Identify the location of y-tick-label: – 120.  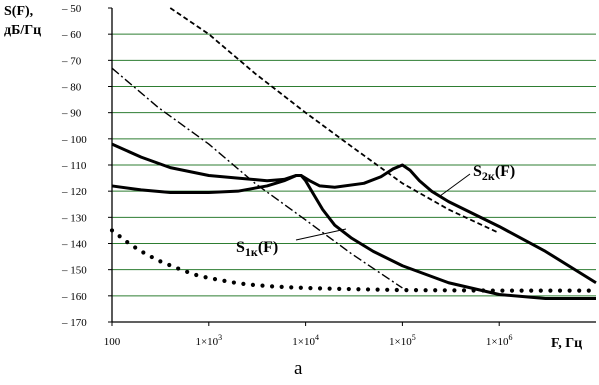
(74, 192).